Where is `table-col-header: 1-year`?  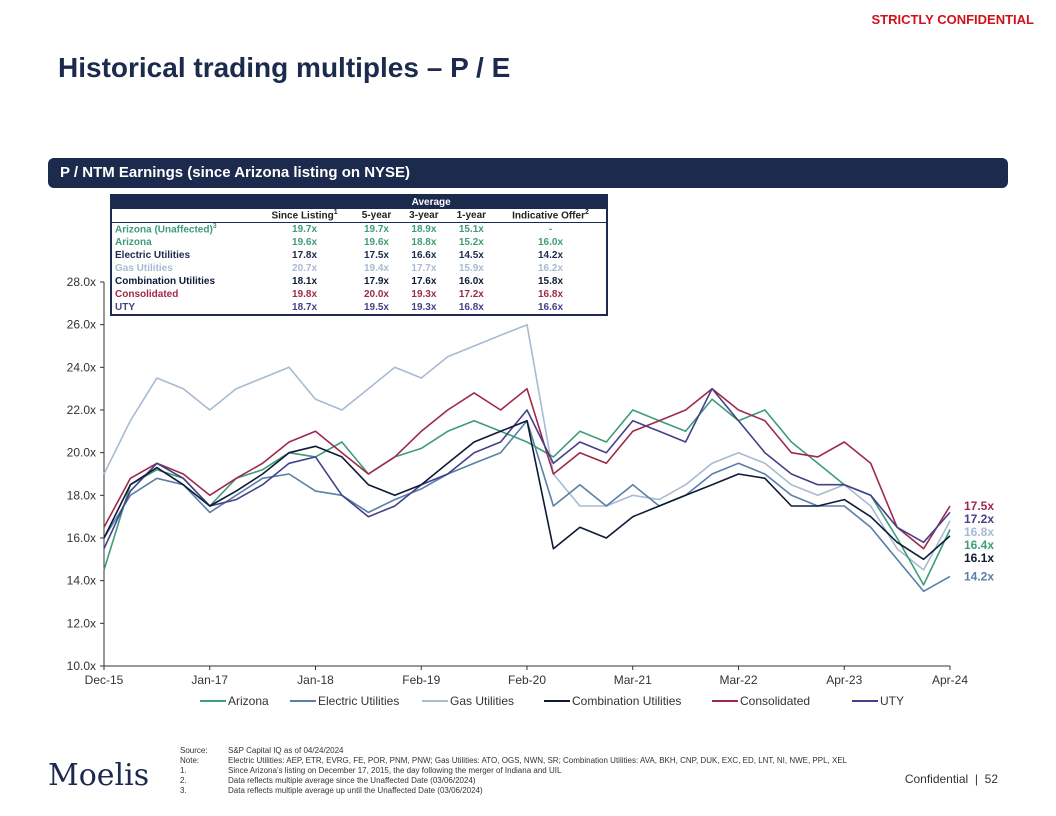
table-col-header: 1-year is located at coordinates (471, 216).